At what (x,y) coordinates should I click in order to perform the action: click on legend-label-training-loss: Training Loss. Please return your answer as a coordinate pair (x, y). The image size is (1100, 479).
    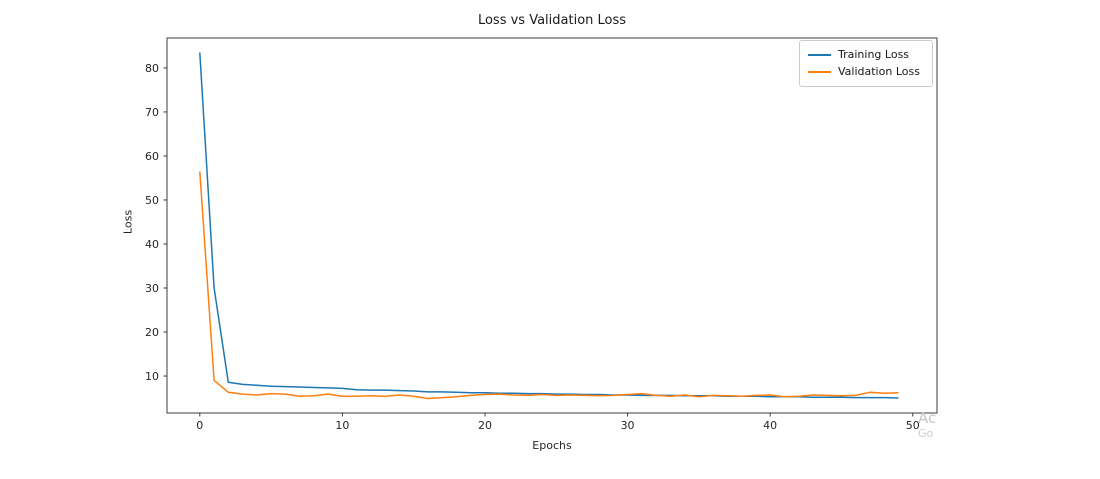
    Looking at the image, I should click on (874, 54).